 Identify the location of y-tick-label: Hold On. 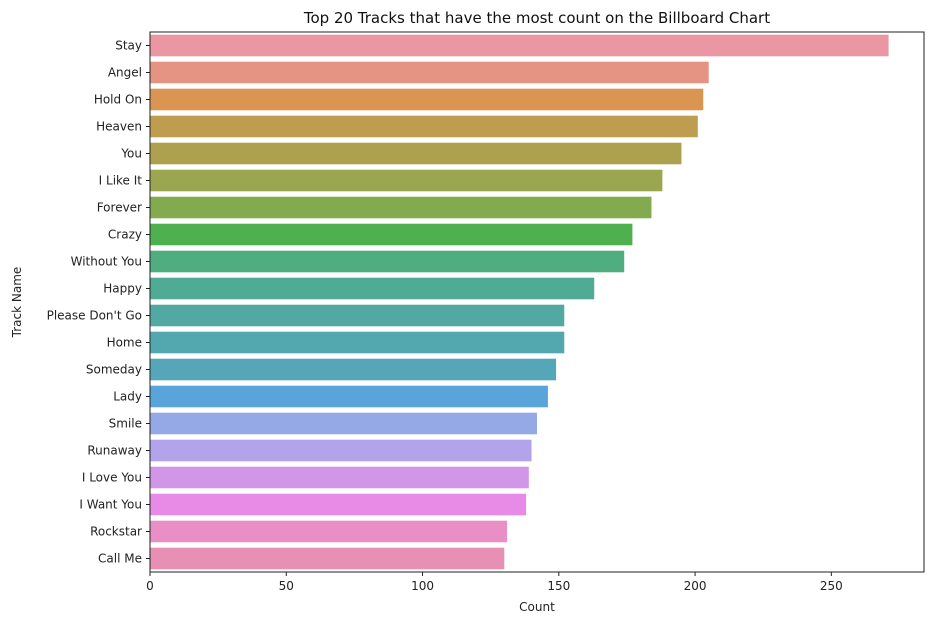
(118, 100).